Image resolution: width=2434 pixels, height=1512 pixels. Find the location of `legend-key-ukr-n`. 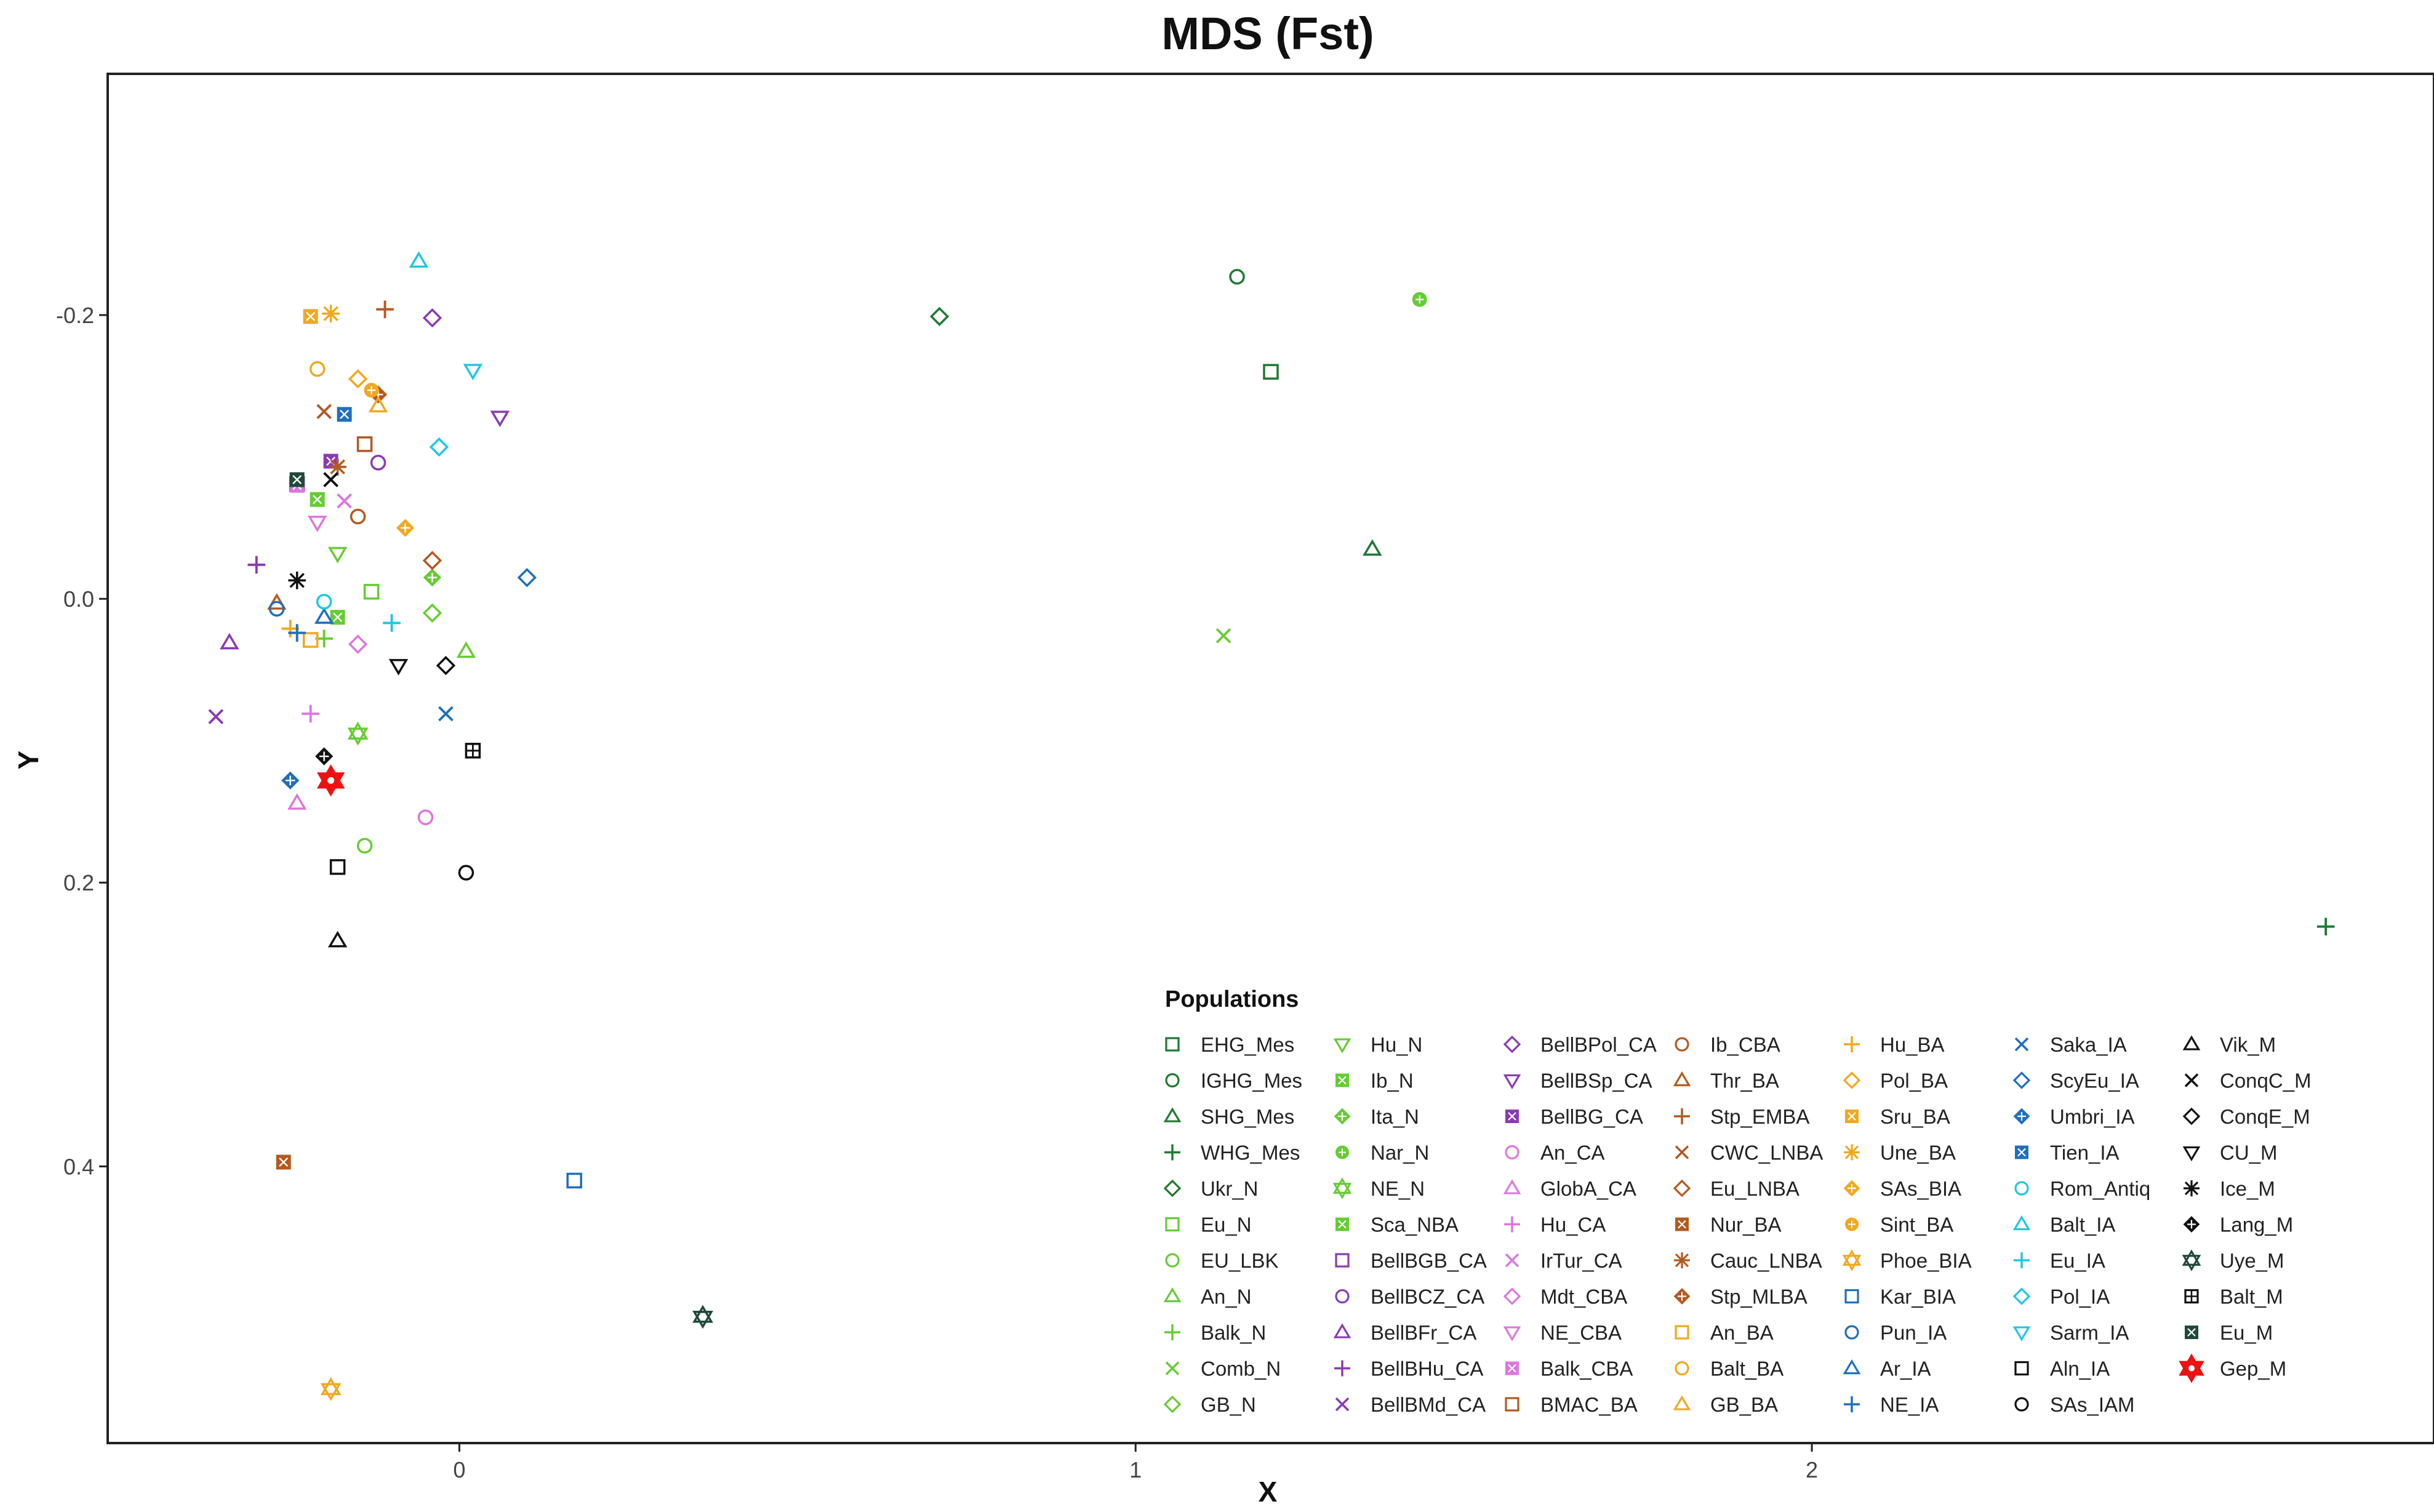

legend-key-ukr-n is located at coordinates (1172, 1188).